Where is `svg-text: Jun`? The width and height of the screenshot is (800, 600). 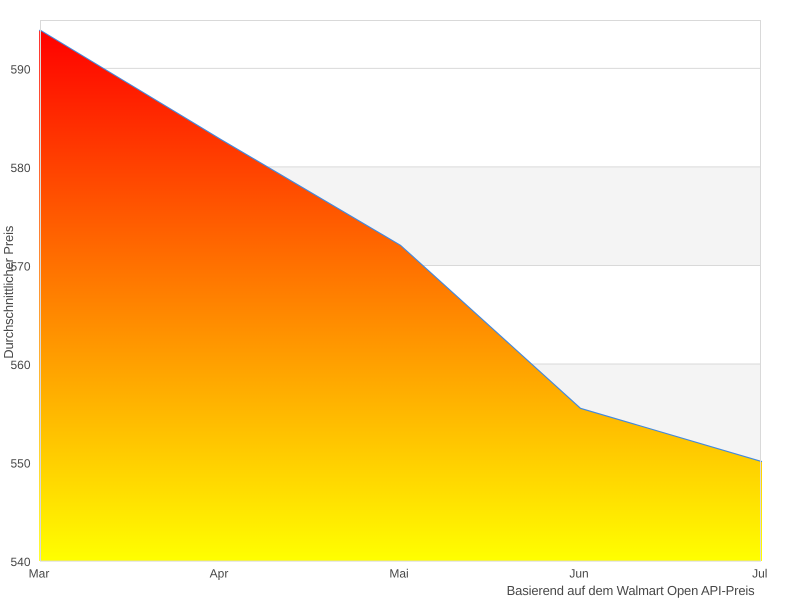
svg-text: Jun is located at coordinates (578, 574).